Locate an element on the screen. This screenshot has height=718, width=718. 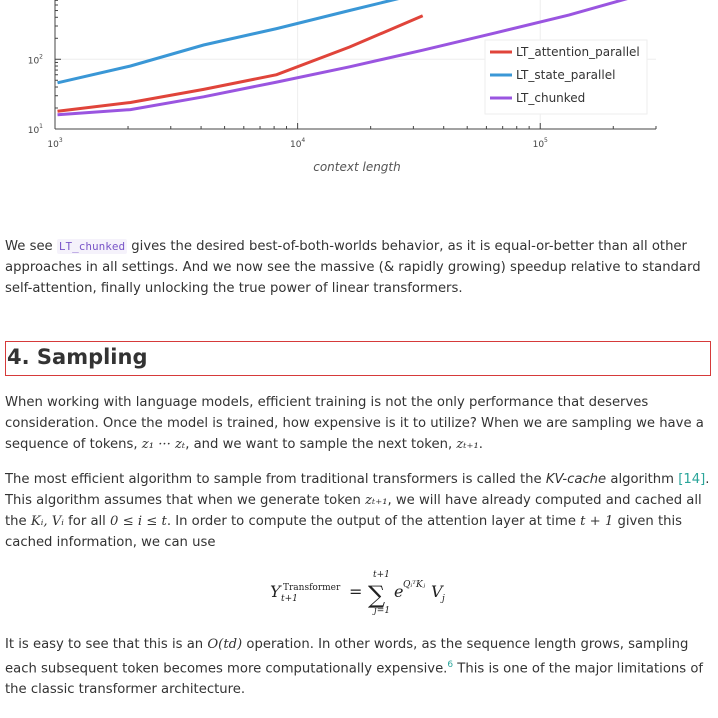
x-tick-label: 10⁵ is located at coordinates (540, 143).